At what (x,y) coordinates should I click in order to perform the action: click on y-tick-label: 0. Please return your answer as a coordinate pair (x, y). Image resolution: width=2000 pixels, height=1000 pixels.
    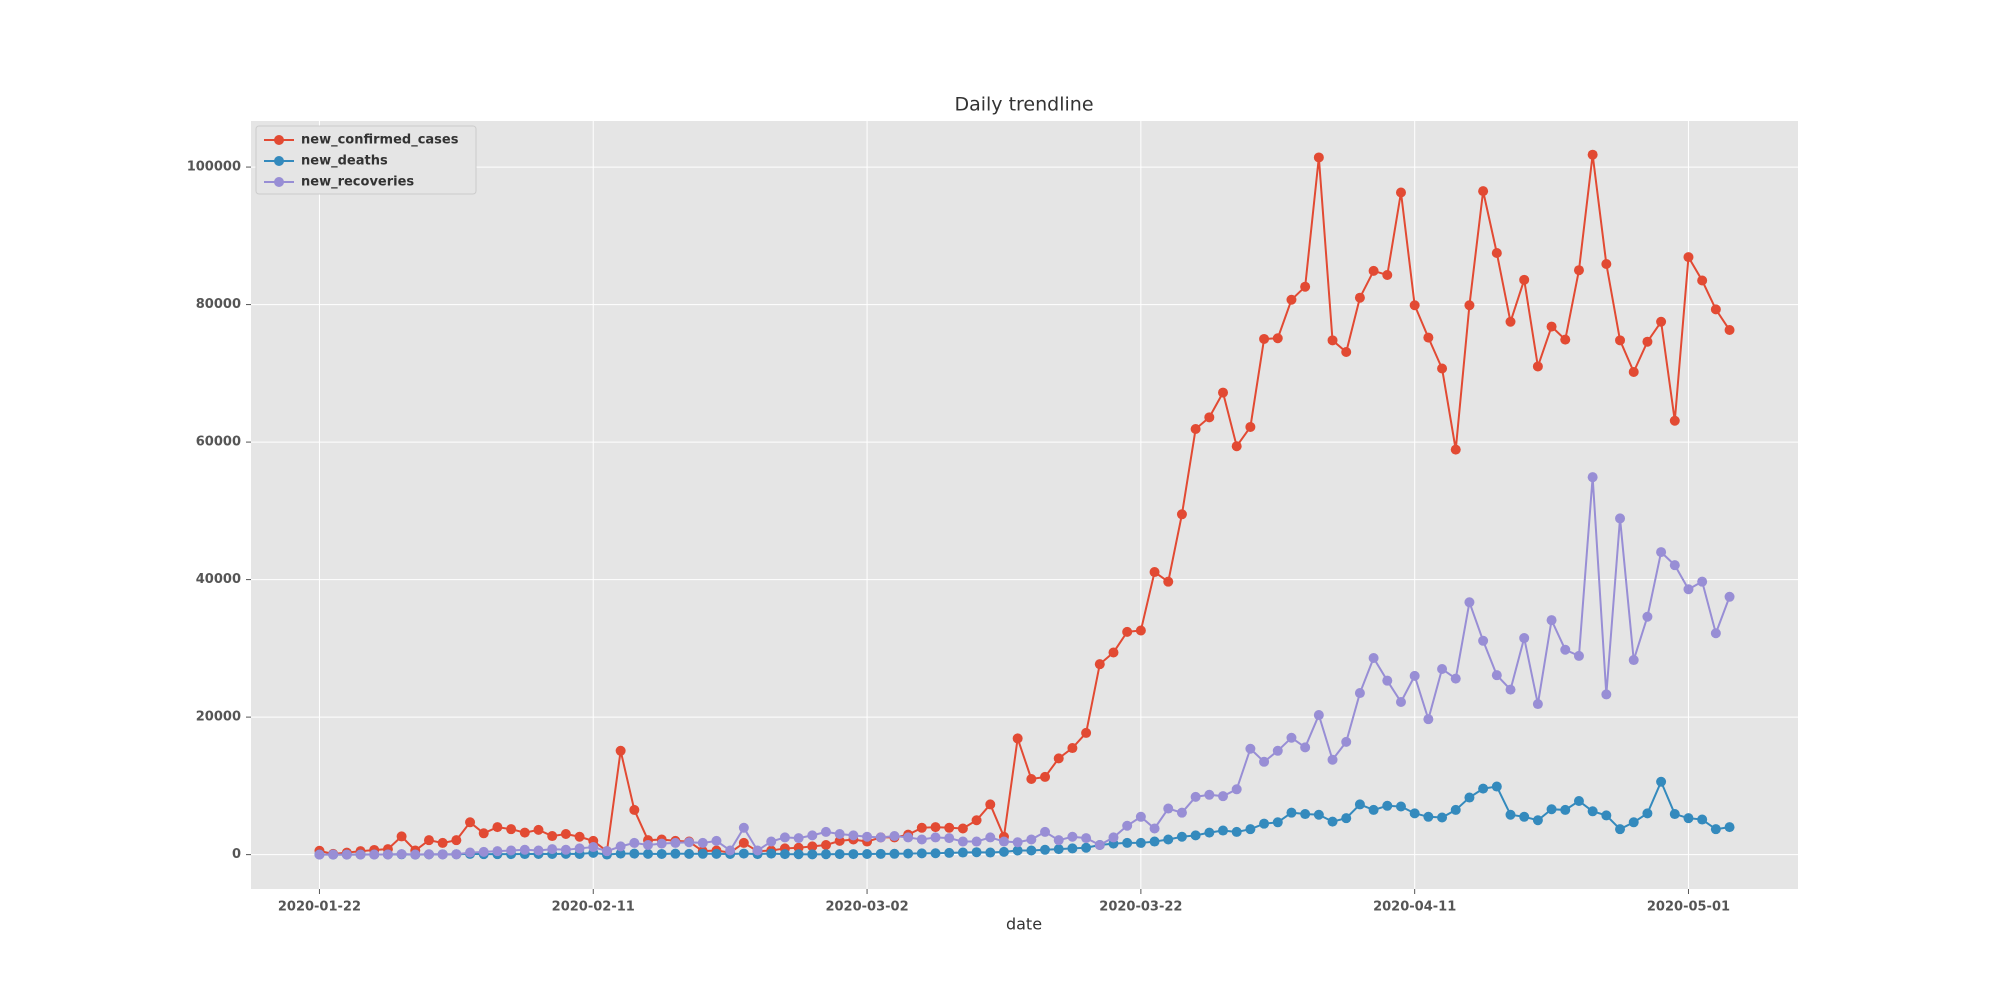
    Looking at the image, I should click on (236, 854).